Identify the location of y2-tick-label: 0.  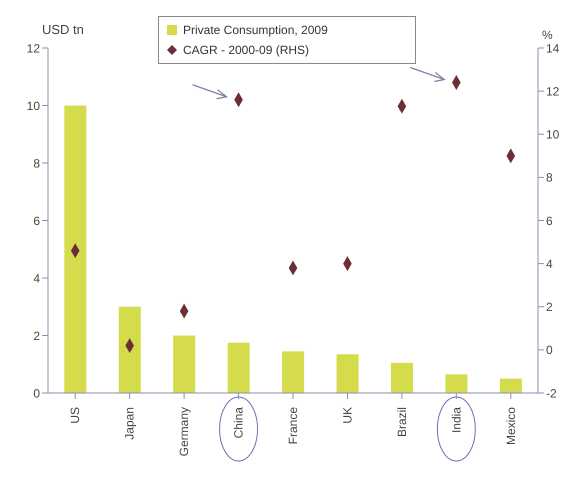
(549, 350).